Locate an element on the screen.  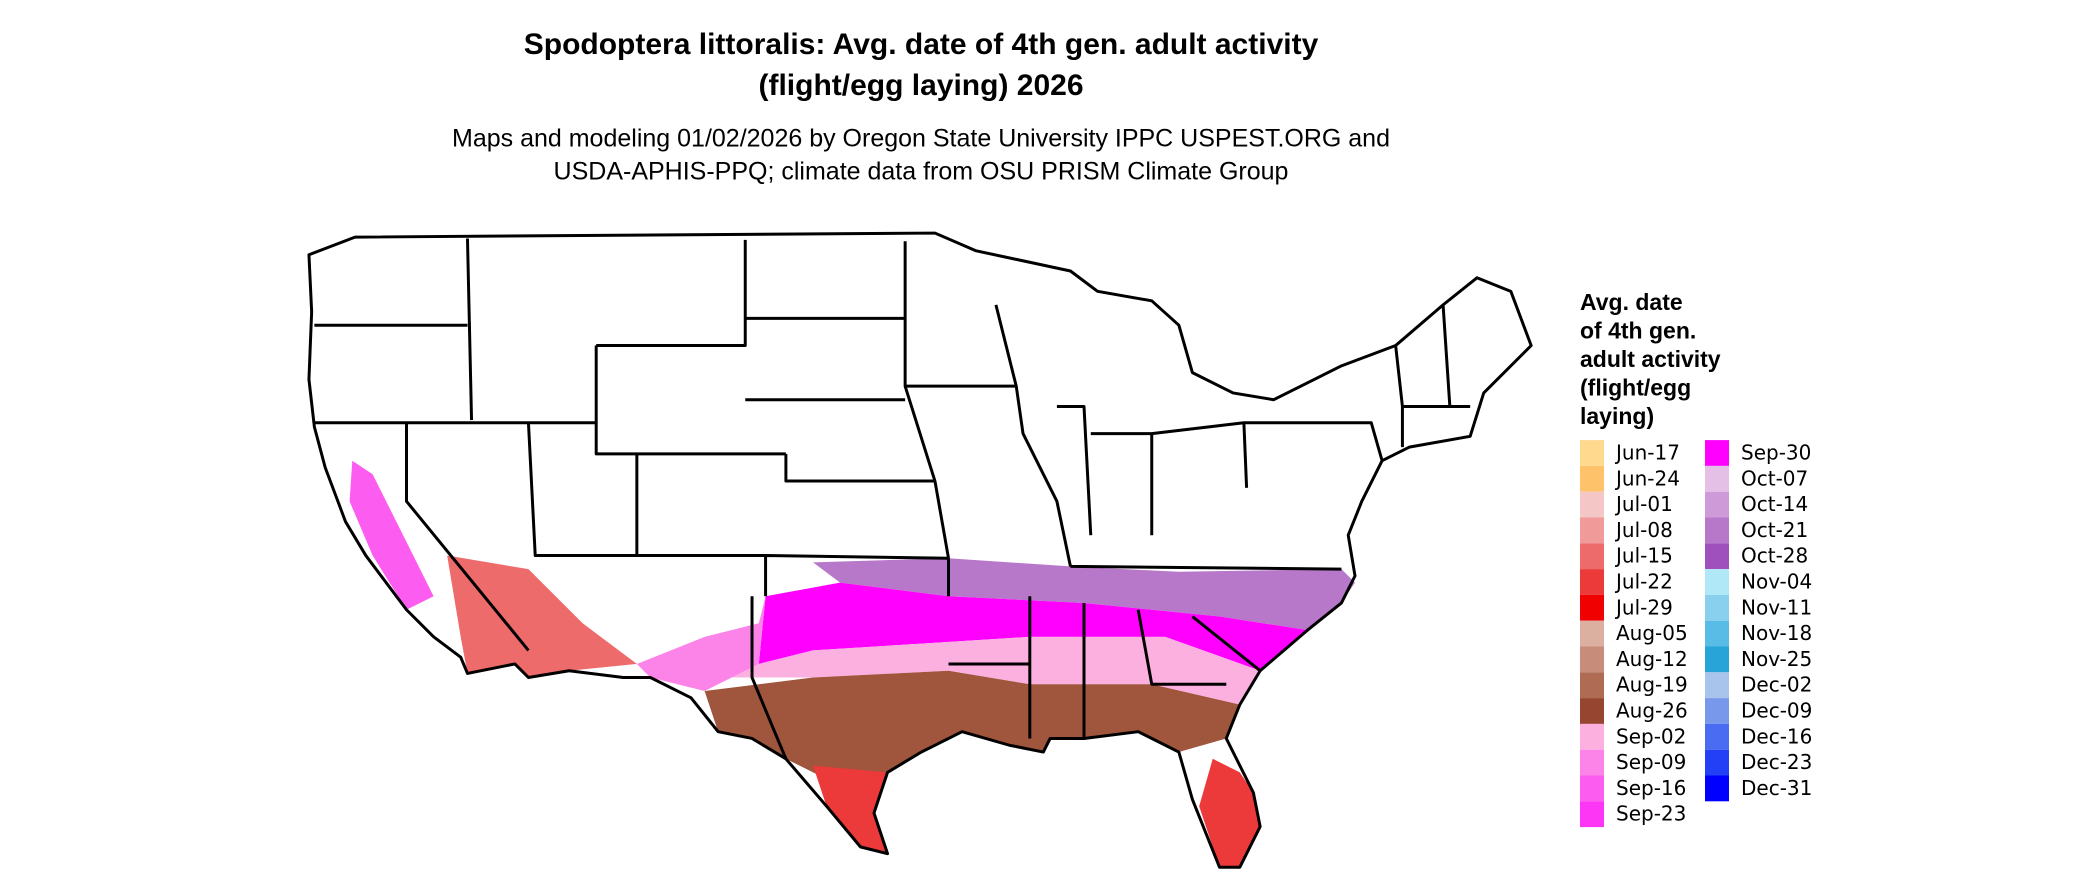
zone-brown is located at coordinates (972, 728).